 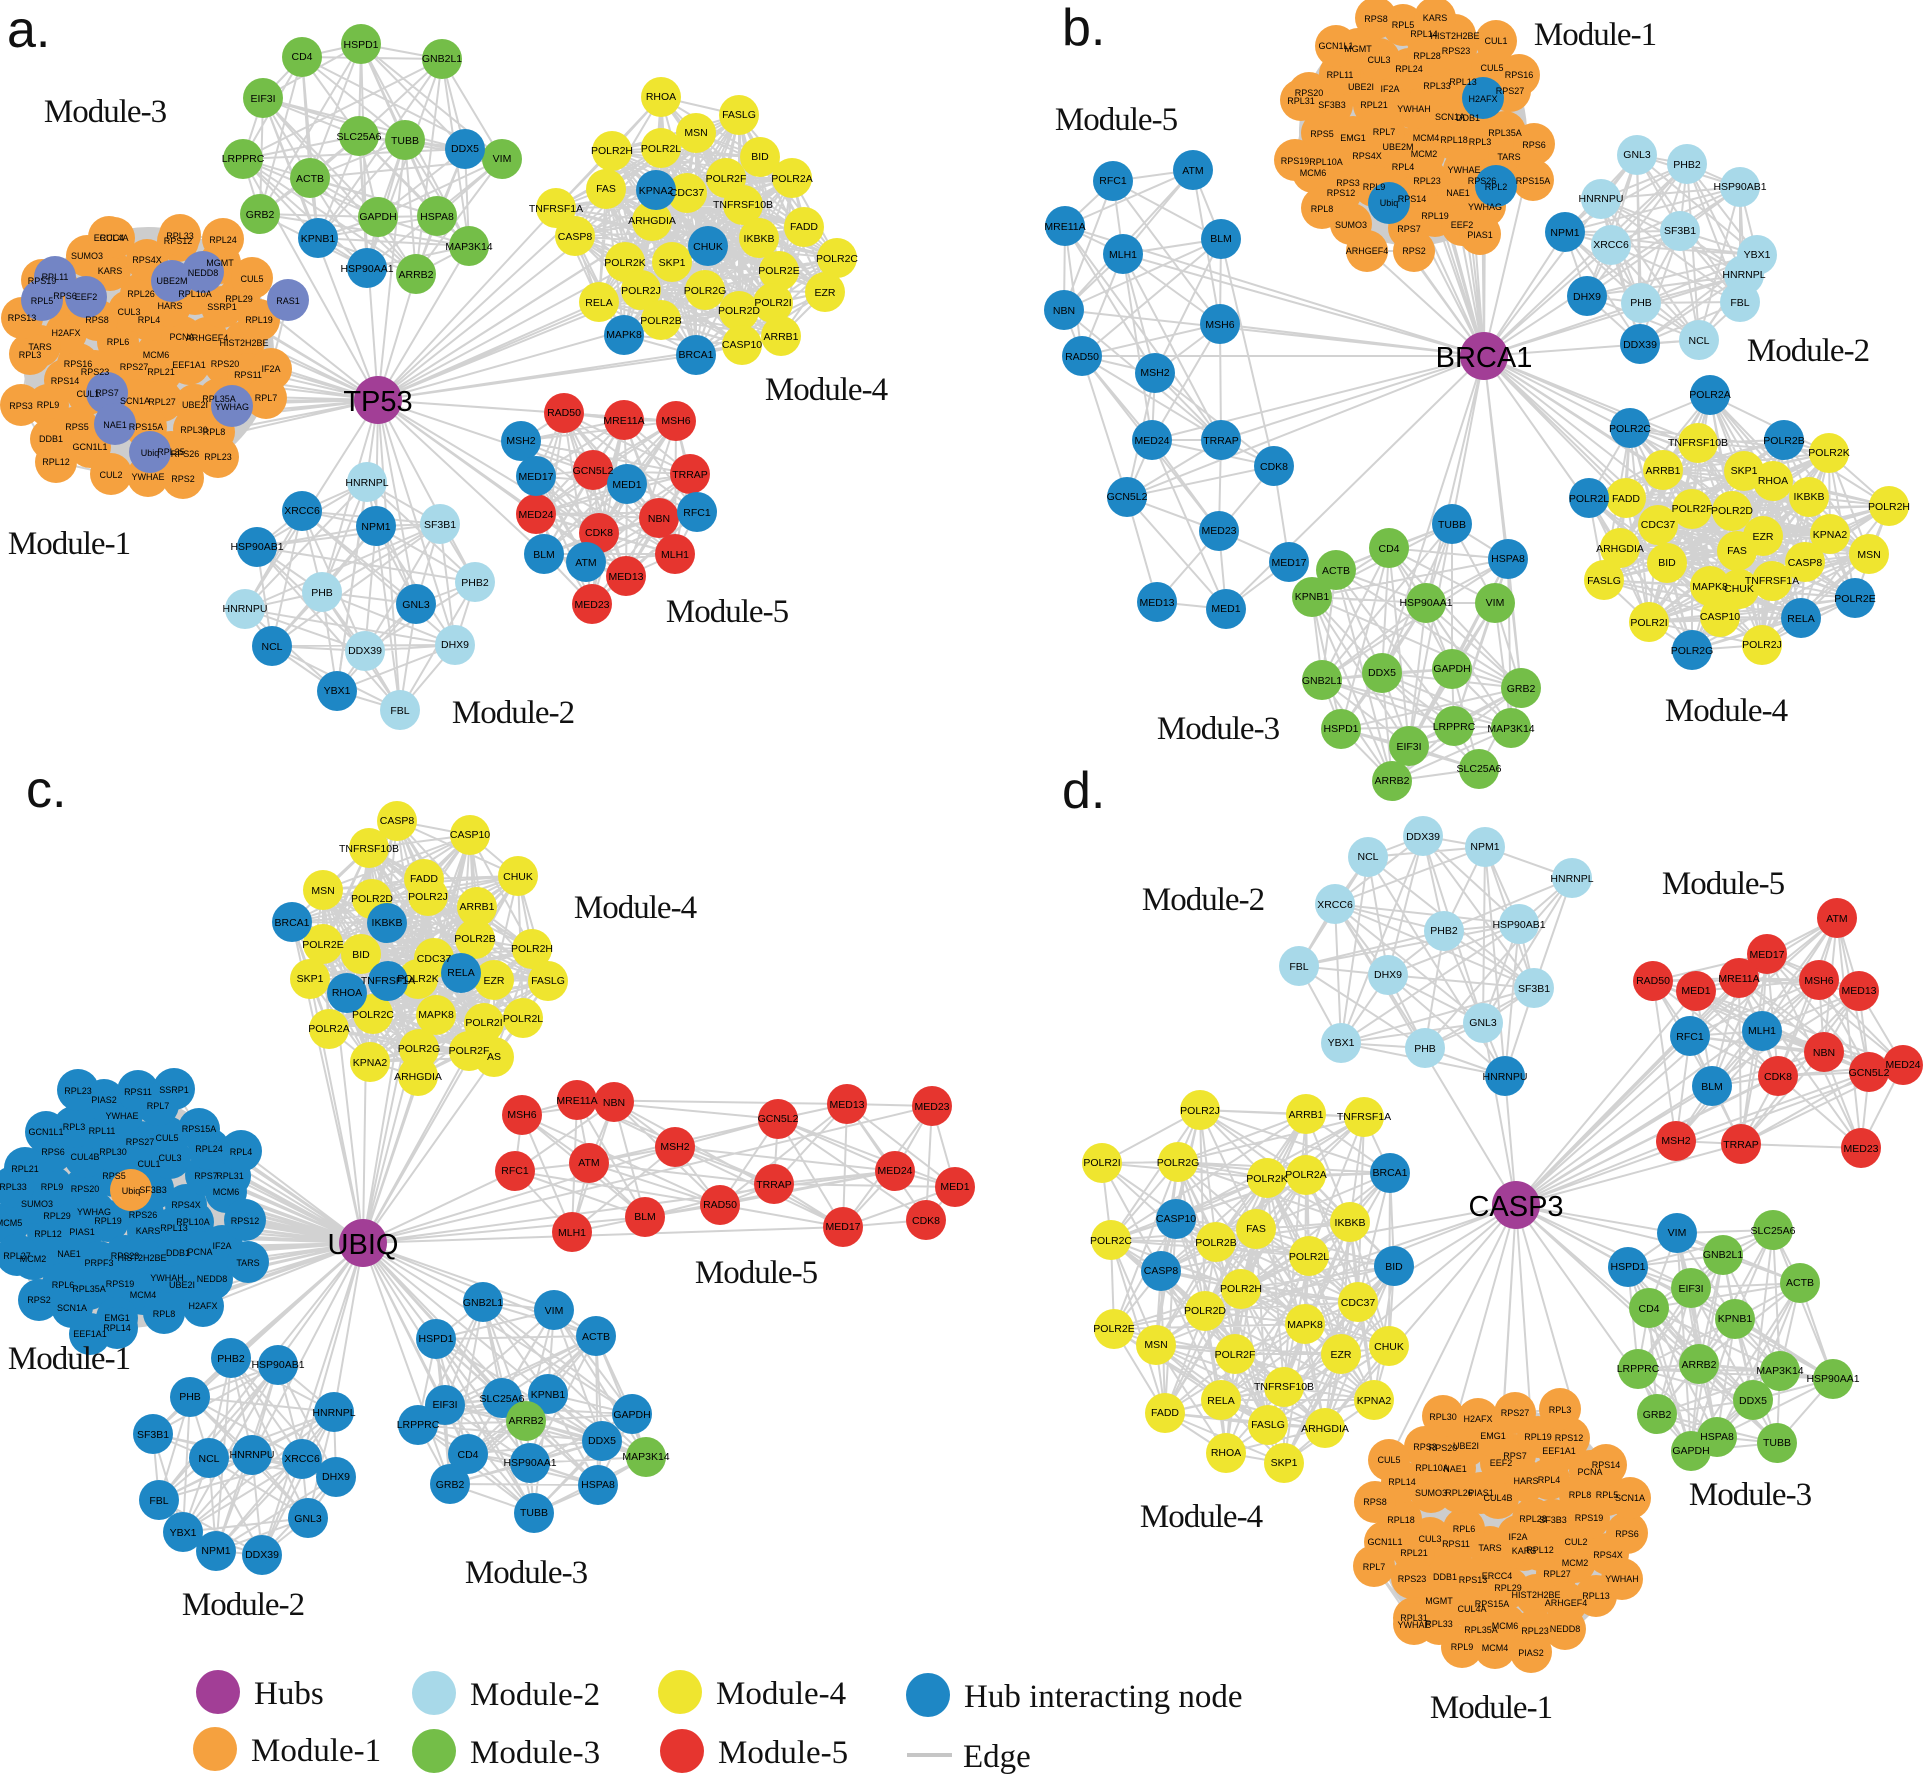 What do you see at coordinates (424, 879) in the screenshot?
I see `svg-text: FADD` at bounding box center [424, 879].